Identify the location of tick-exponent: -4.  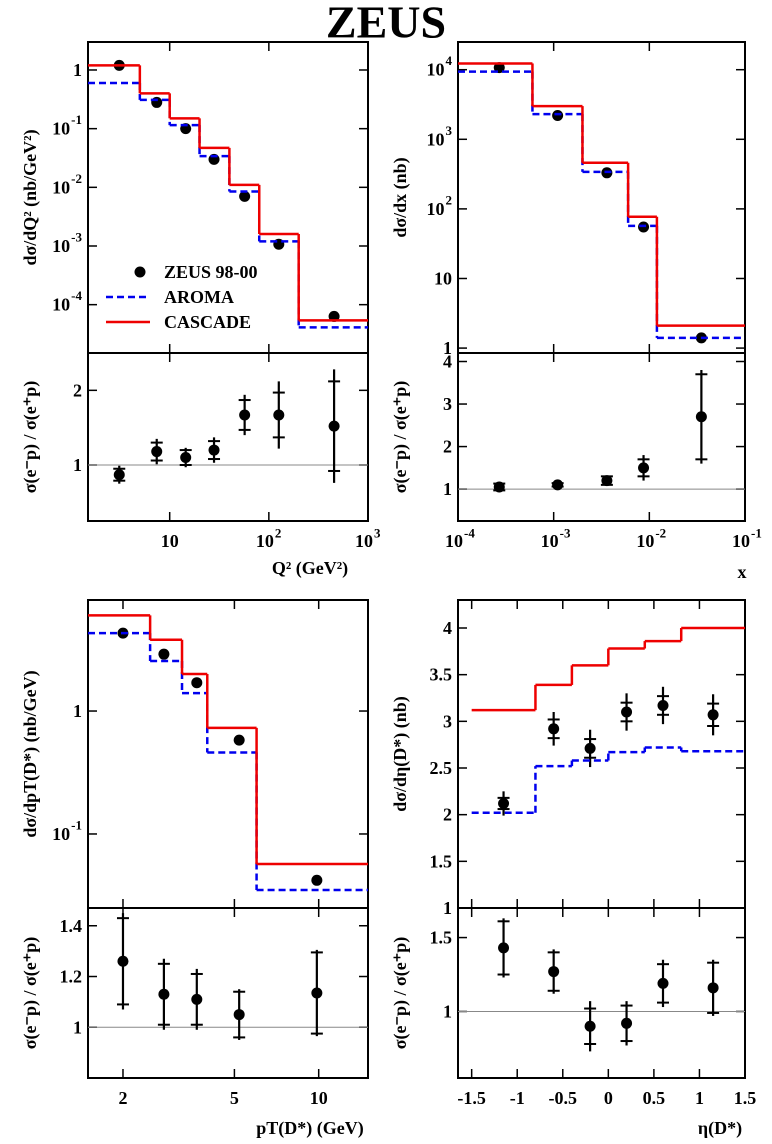
(76, 295).